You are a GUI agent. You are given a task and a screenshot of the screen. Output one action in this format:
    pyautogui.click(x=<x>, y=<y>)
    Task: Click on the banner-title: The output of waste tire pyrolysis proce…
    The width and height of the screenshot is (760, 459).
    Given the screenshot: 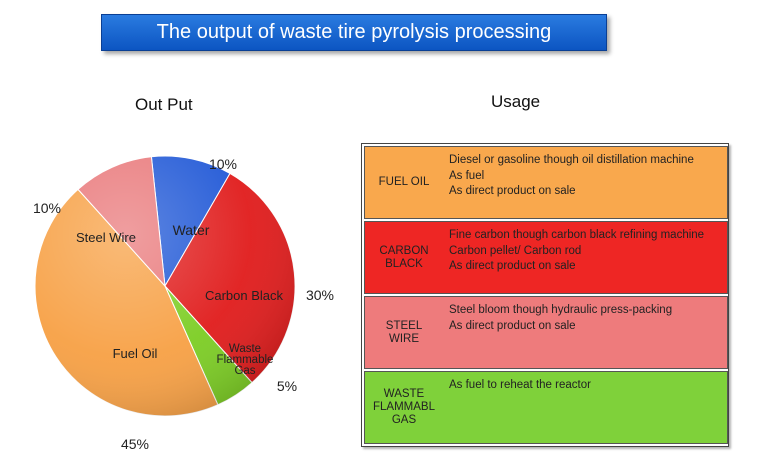 What is the action you would take?
    pyautogui.click(x=354, y=32)
    